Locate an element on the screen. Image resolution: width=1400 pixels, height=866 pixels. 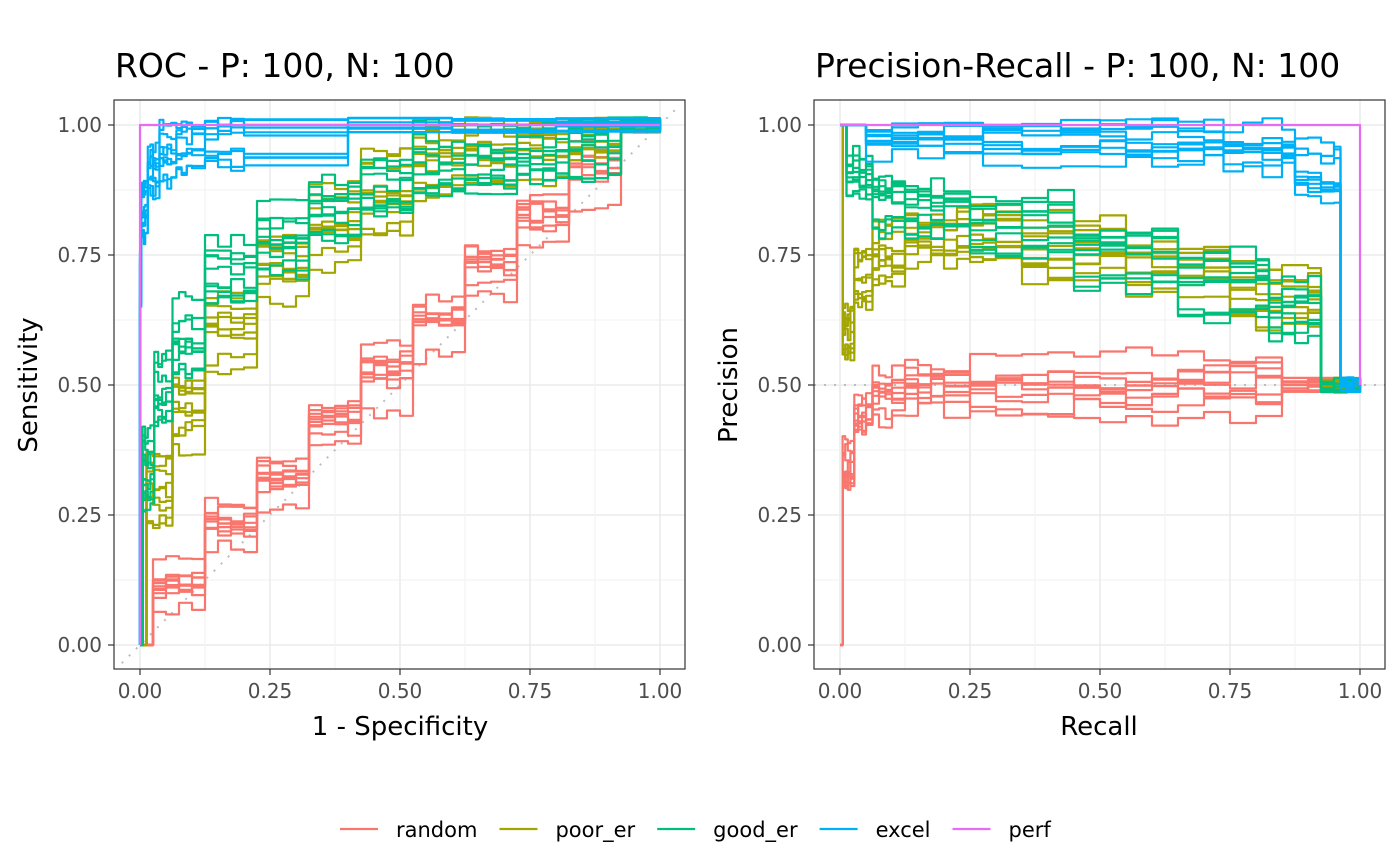
roc-x-axis-label: 1 - Specificity is located at coordinates (400, 727).